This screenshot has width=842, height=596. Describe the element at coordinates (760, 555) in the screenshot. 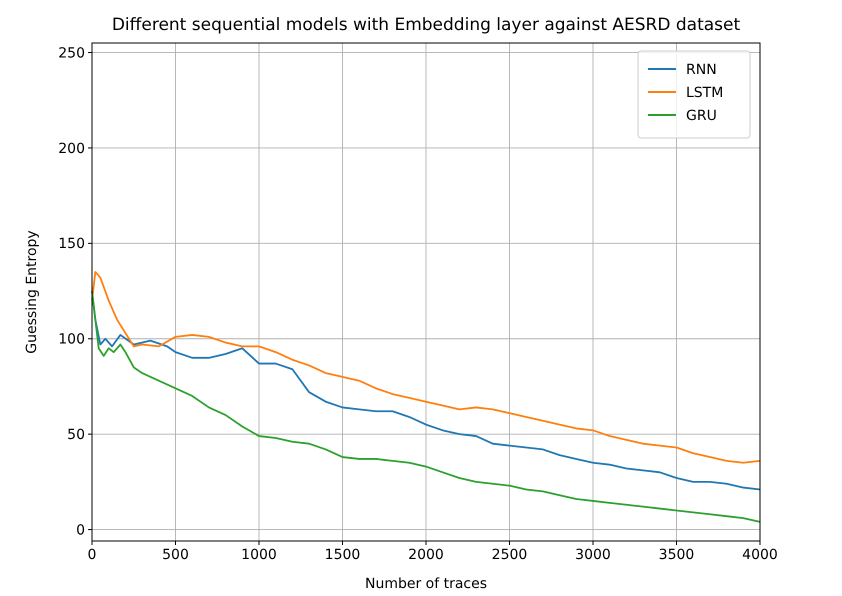

I see `x-tick-label: 4000` at that location.